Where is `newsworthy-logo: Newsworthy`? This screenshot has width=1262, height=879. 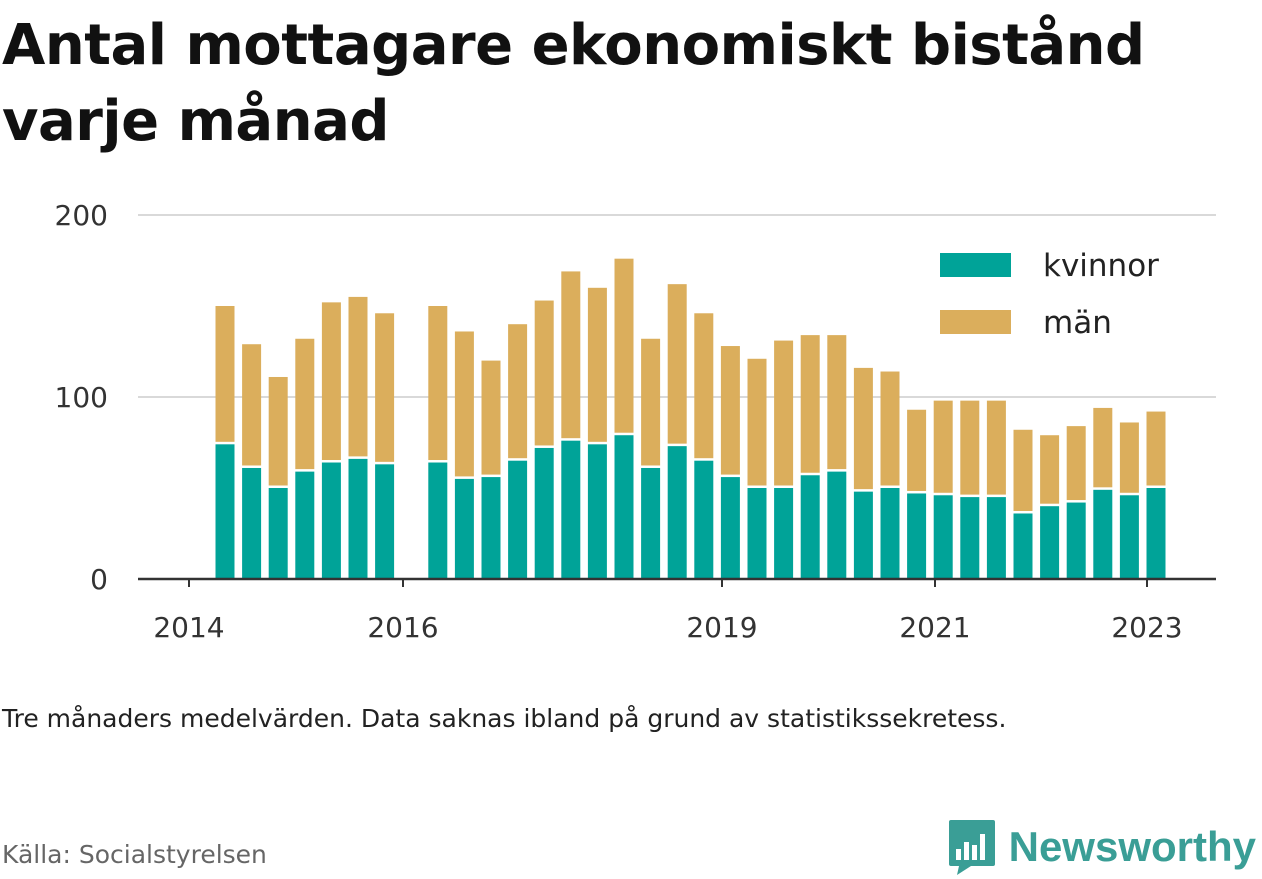
newsworthy-logo: Newsworthy is located at coordinates (1101, 847).